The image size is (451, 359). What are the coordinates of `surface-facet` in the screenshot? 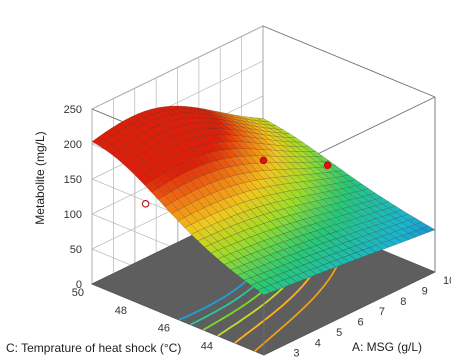 It's located at (264, 291).